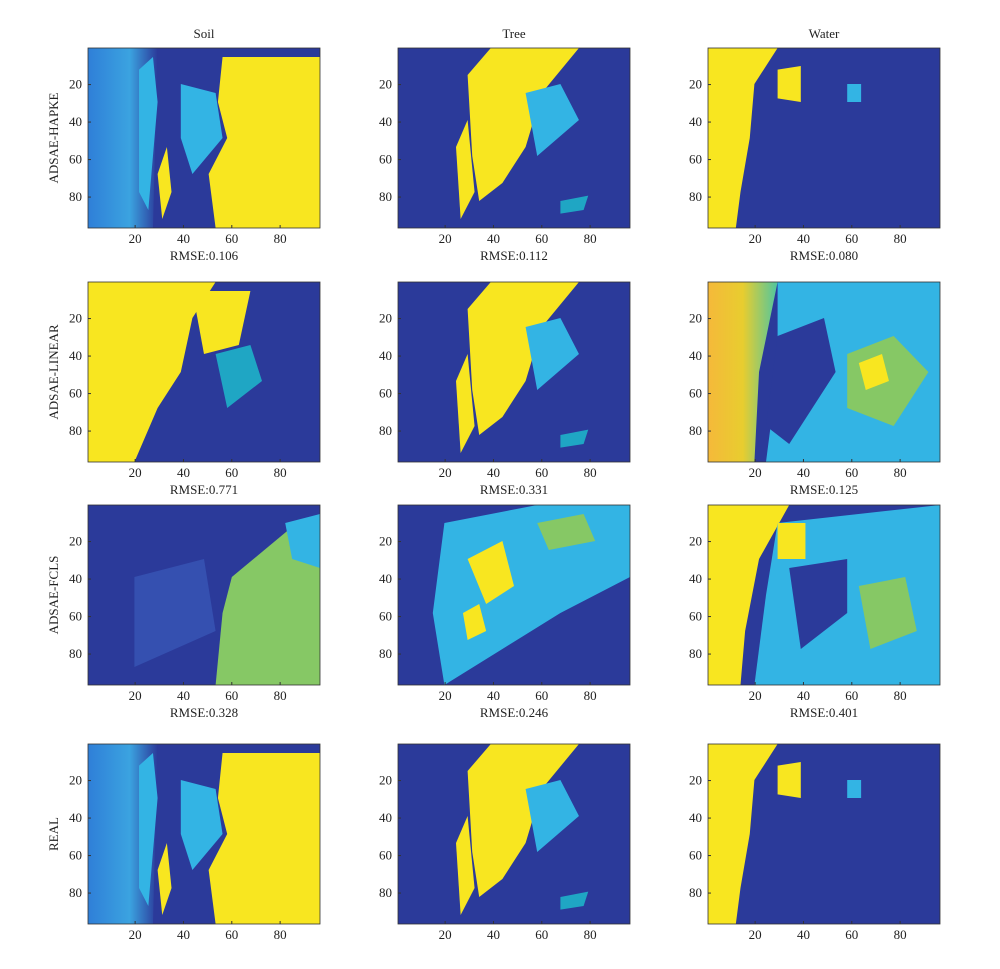 This screenshot has width=1000, height=969. I want to click on abundance-map: 20 40 60 80 20 40 60 80 RMSE:0.106, so click(195, 155).